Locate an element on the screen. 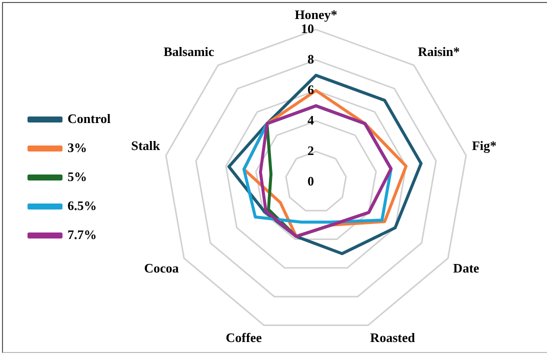 Image resolution: width=550 pixels, height=355 pixels. spoke-label: Stalk is located at coordinates (146, 146).